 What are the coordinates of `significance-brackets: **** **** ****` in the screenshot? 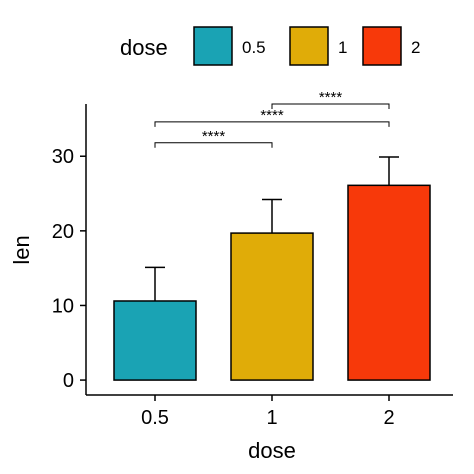 It's located at (272, 118).